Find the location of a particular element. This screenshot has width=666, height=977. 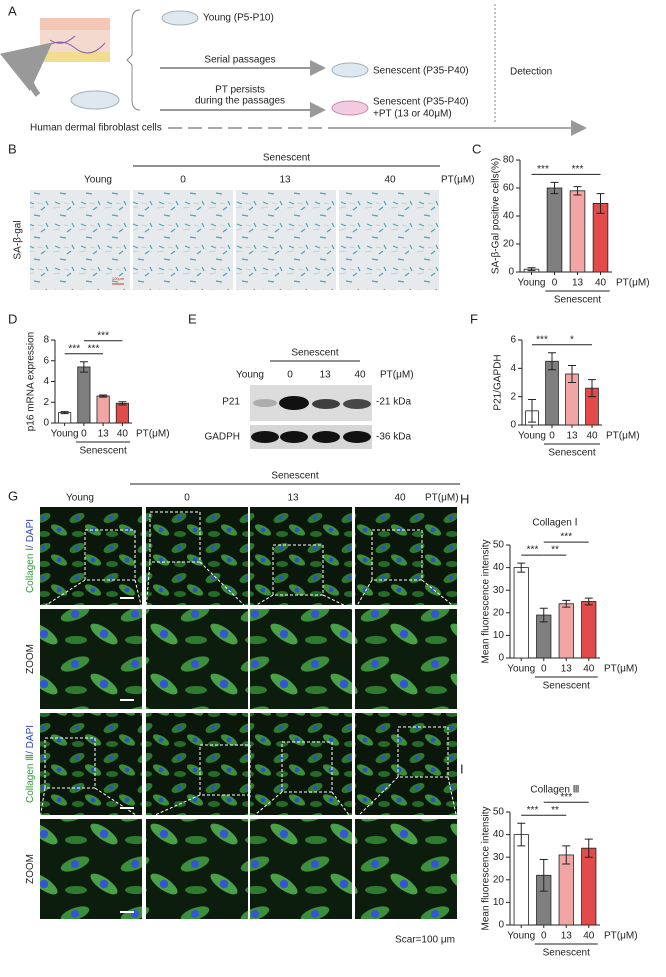

protein-label: P21 is located at coordinates (231, 402).